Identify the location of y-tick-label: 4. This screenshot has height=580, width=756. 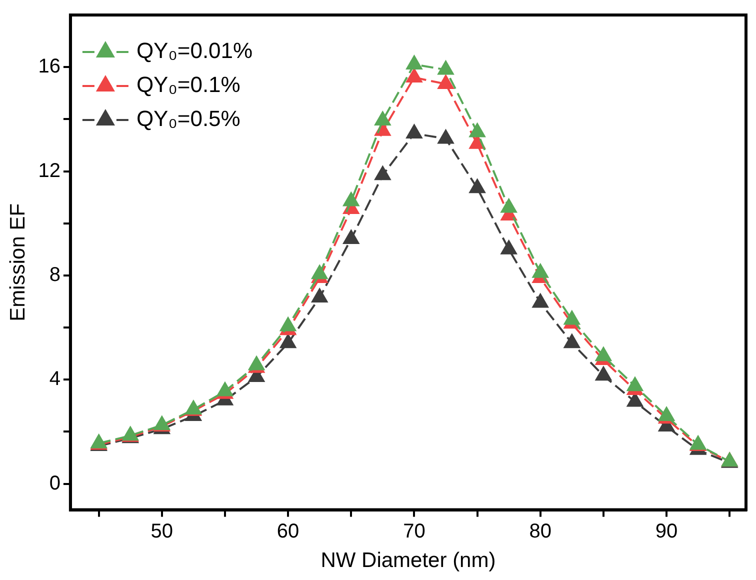
(54, 379).